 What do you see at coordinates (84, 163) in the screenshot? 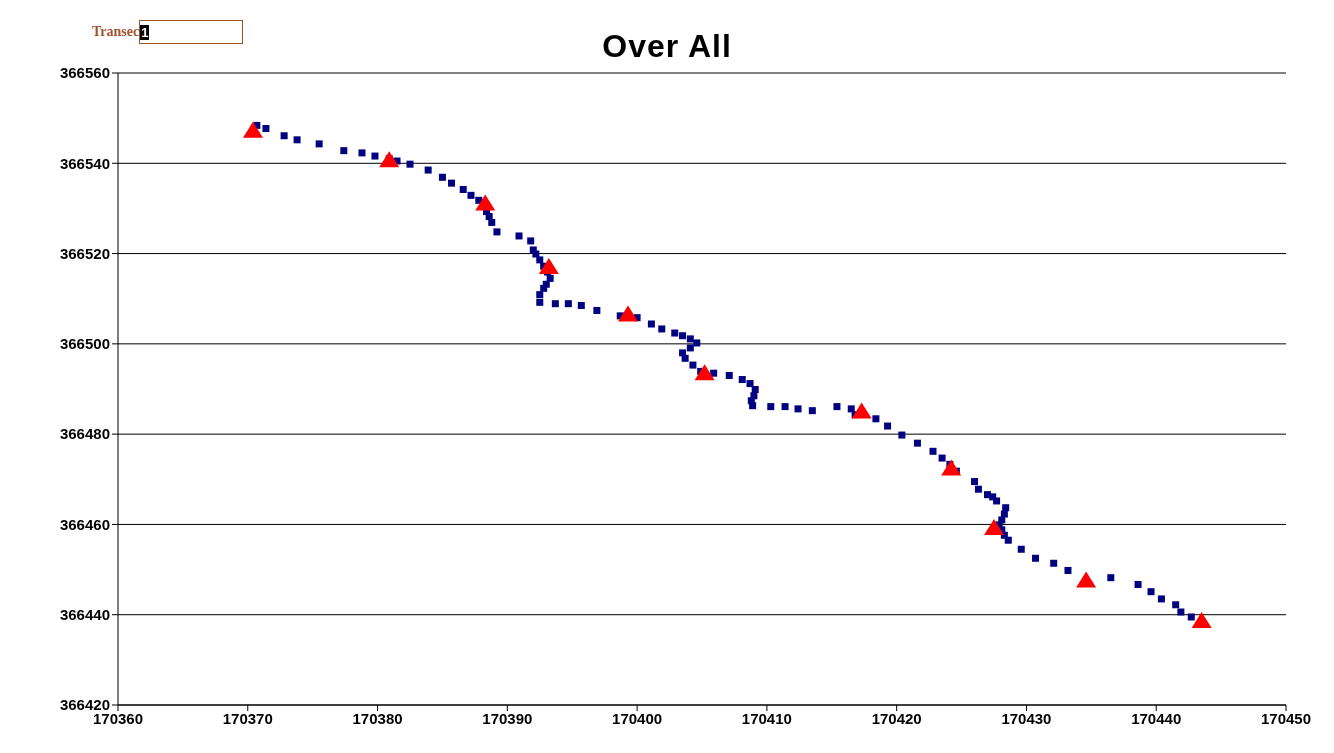
I see `y-tick-label: 366540` at bounding box center [84, 163].